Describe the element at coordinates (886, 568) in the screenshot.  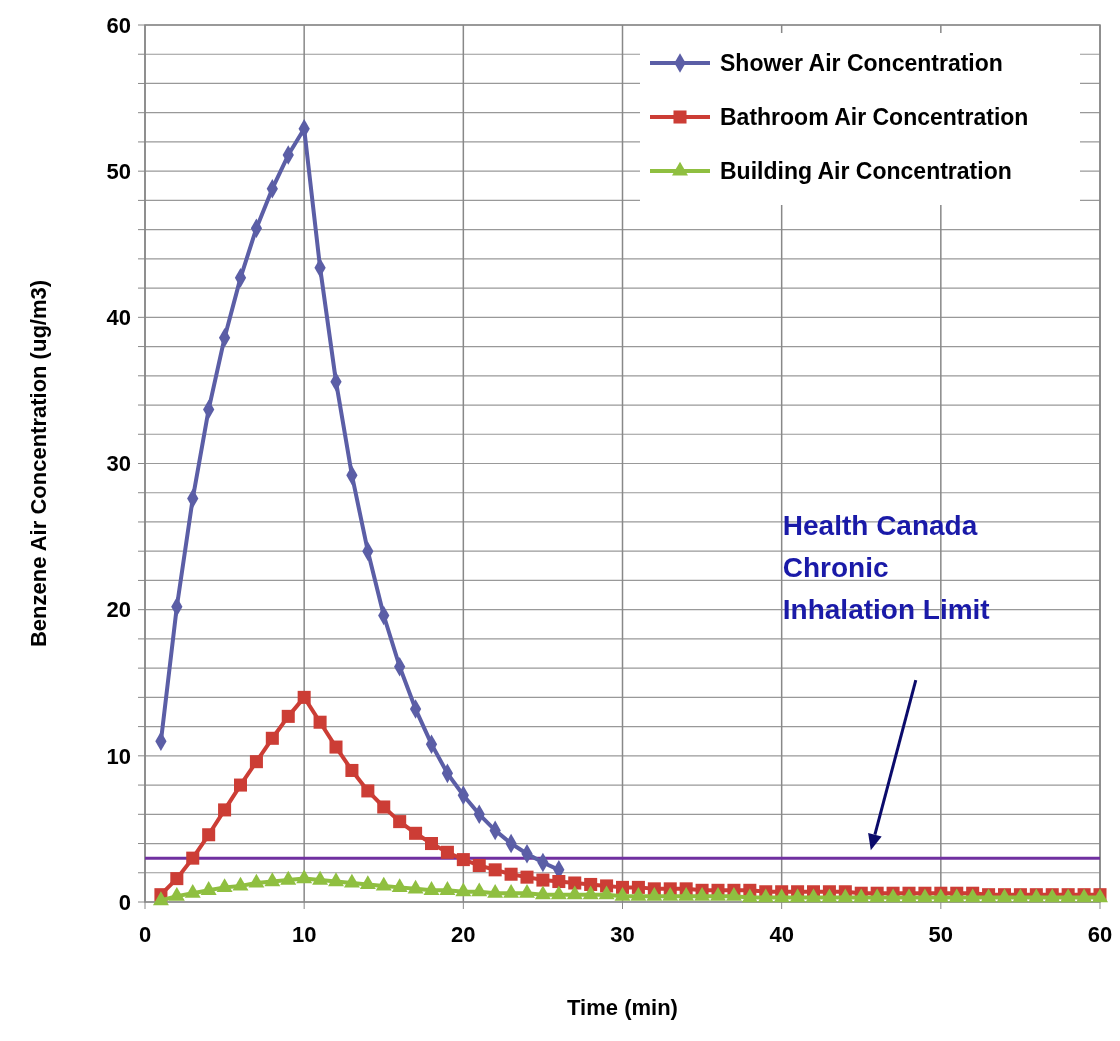
I see `annotation: Health Canada Chronic Inhalation Limit` at that location.